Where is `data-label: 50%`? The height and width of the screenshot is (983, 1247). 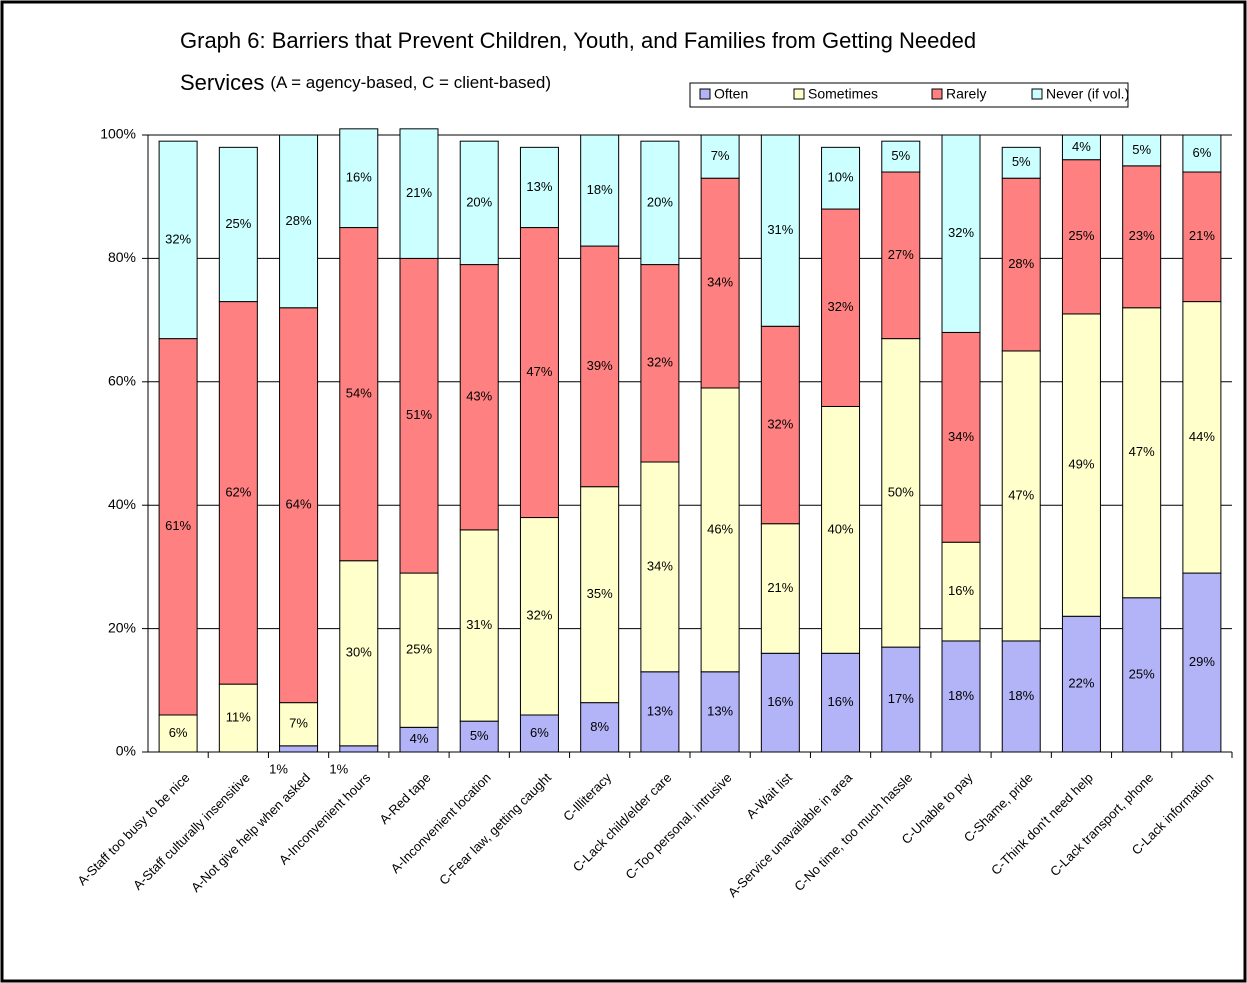
data-label: 50% is located at coordinates (901, 491).